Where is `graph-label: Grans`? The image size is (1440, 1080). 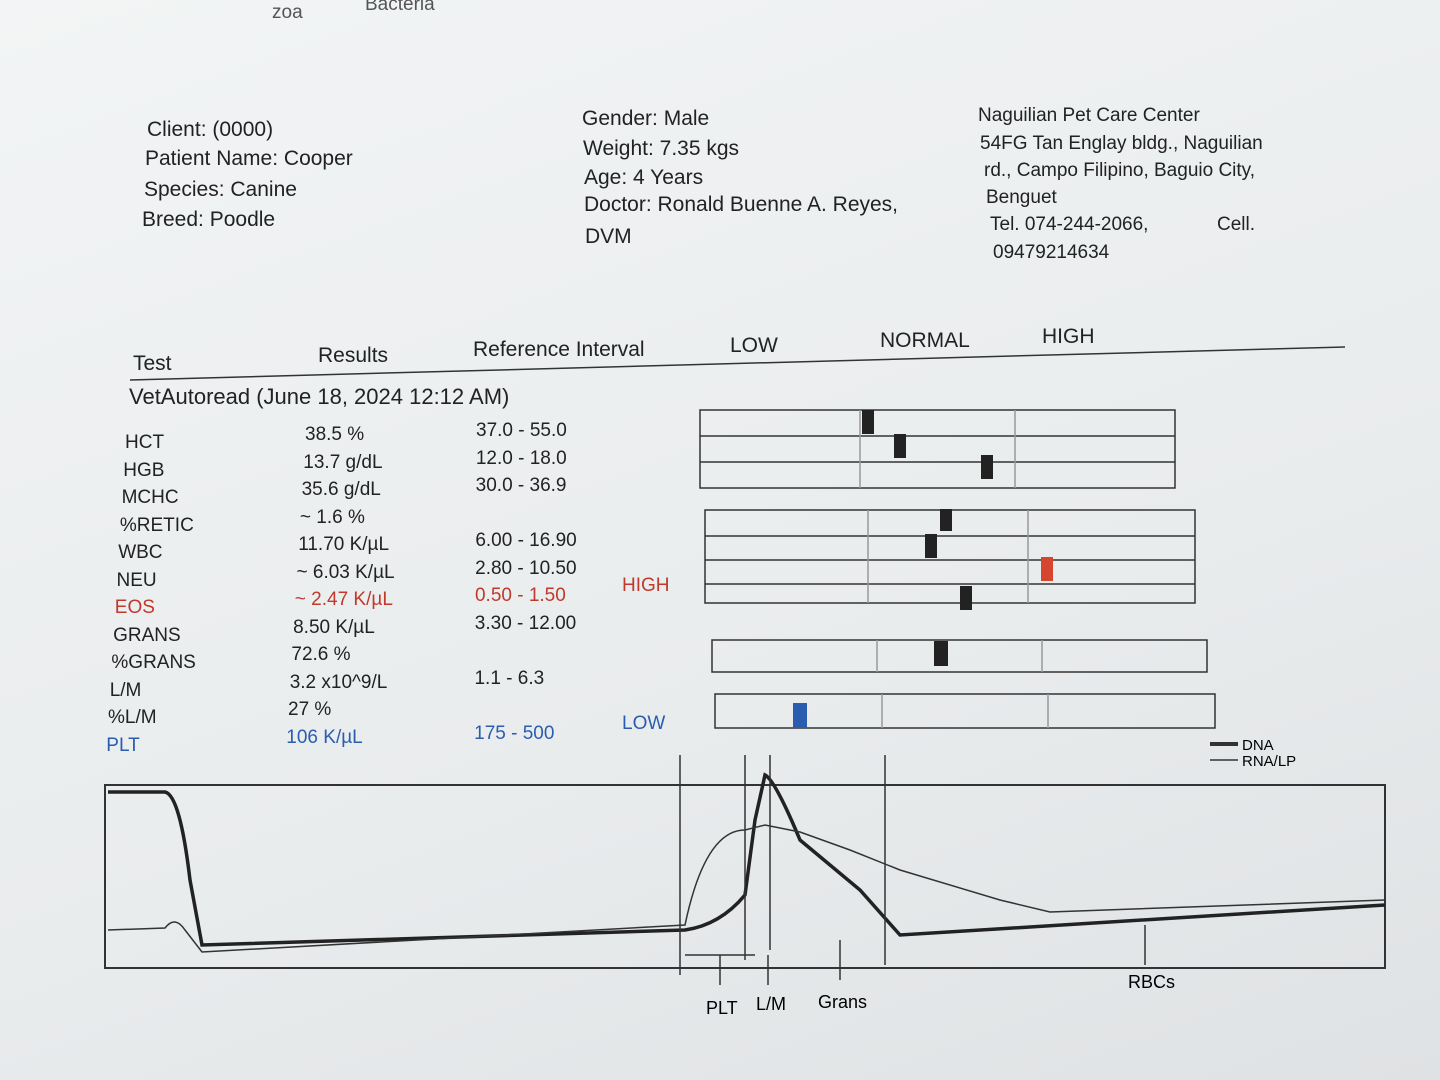 graph-label: Grans is located at coordinates (842, 1002).